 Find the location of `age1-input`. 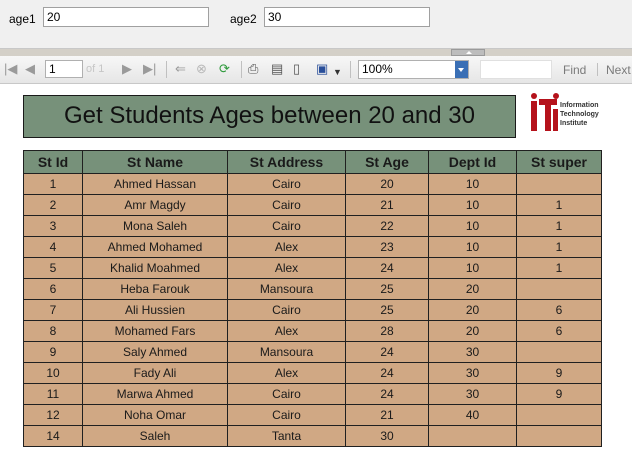

age1-input is located at coordinates (126, 17).